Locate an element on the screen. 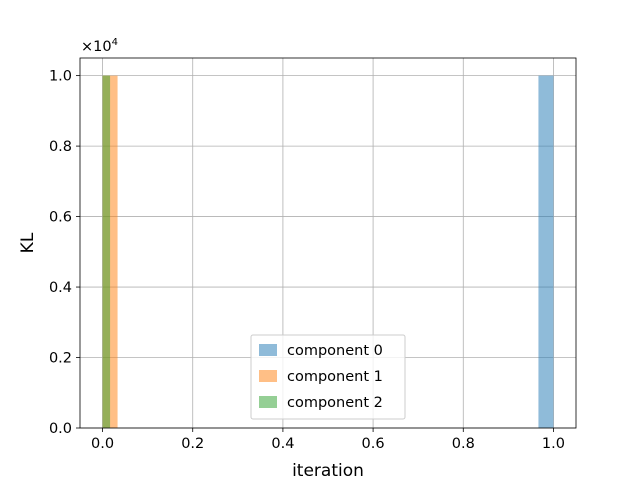 Image resolution: width=640 pixels, height=480 pixels. y-tick-label: 0.6 is located at coordinates (60, 218).